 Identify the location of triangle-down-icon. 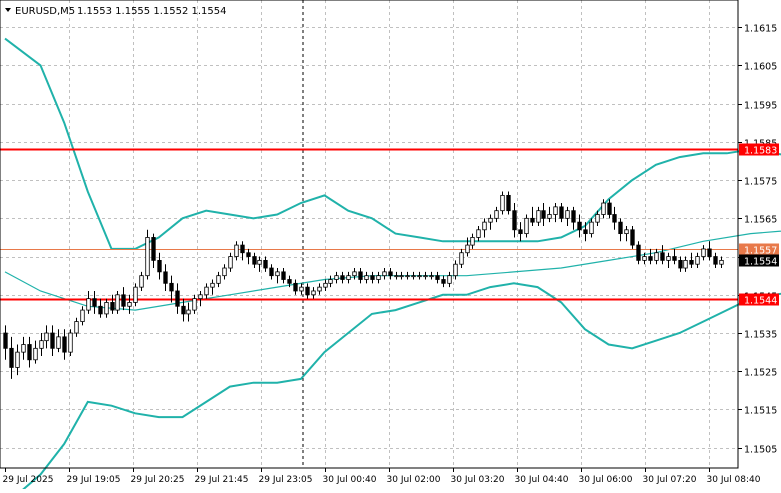
(8, 10).